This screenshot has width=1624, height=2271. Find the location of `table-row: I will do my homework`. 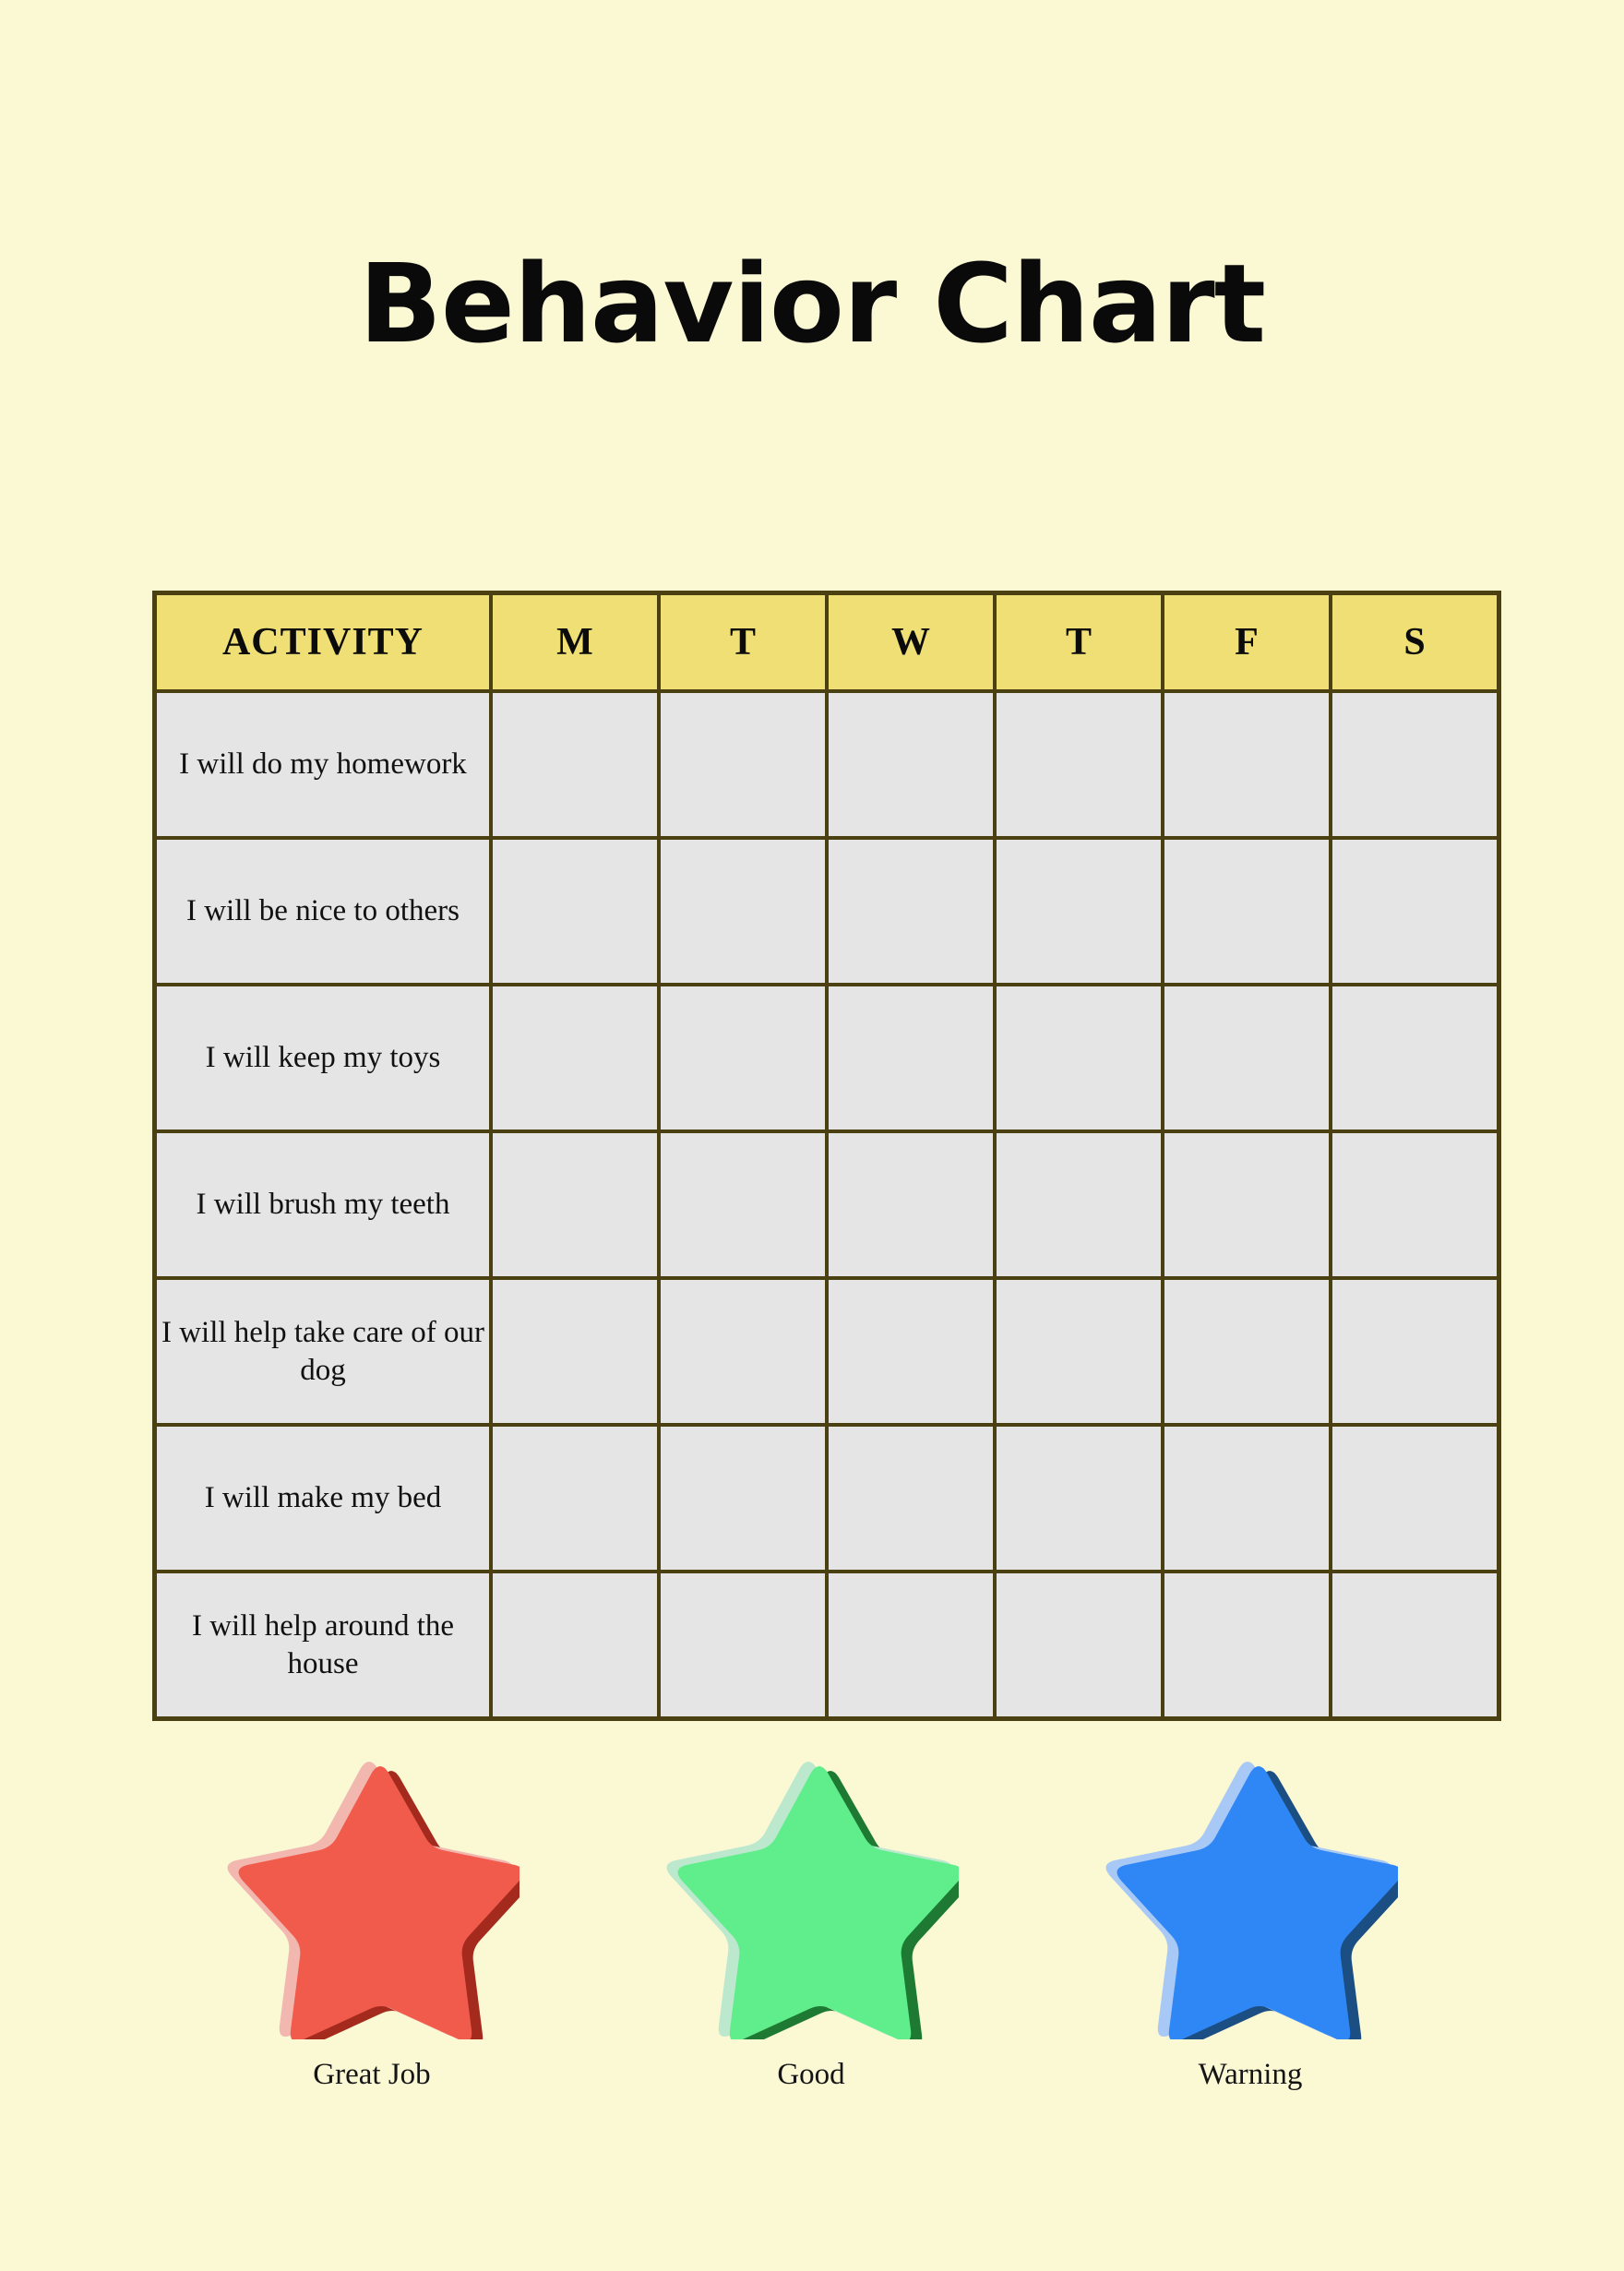

table-row: I will do my homework is located at coordinates (826, 764).